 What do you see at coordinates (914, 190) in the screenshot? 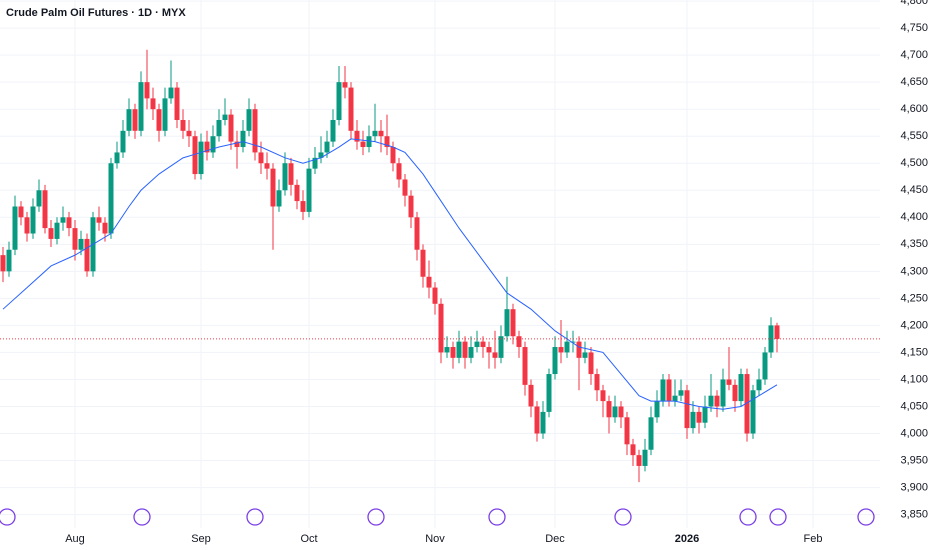
I see `y-tick-label: 4,450` at bounding box center [914, 190].